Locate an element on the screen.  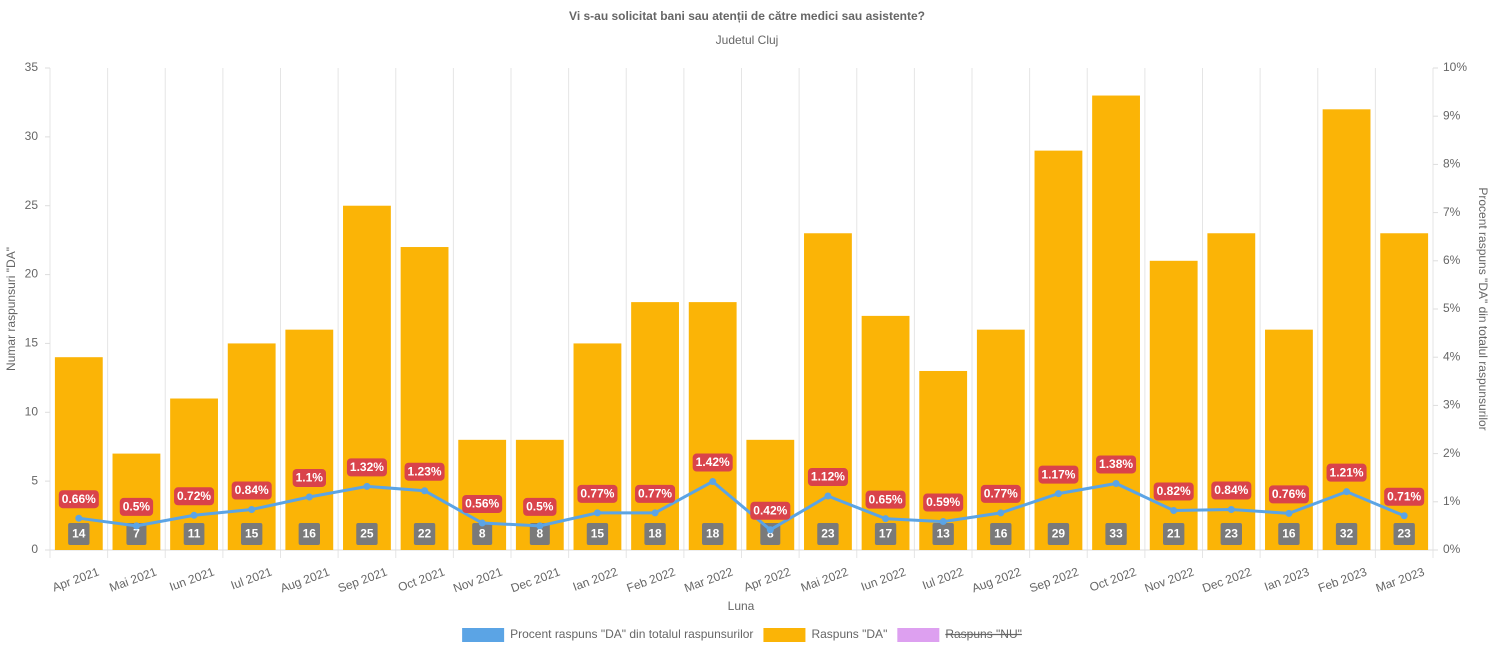
bar-label-text: 15 is located at coordinates (598, 534).